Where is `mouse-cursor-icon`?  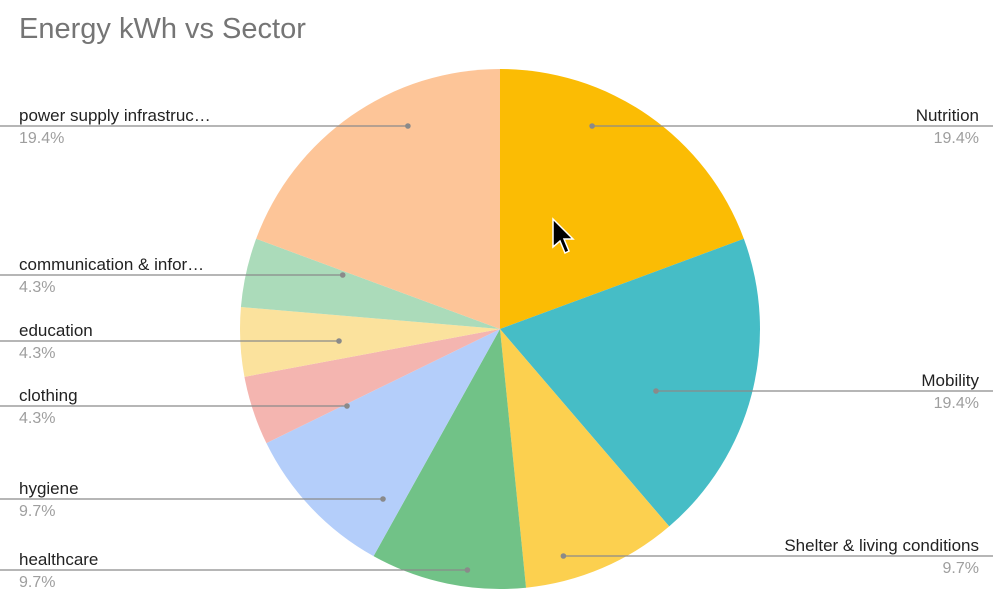 mouse-cursor-icon is located at coordinates (563, 236).